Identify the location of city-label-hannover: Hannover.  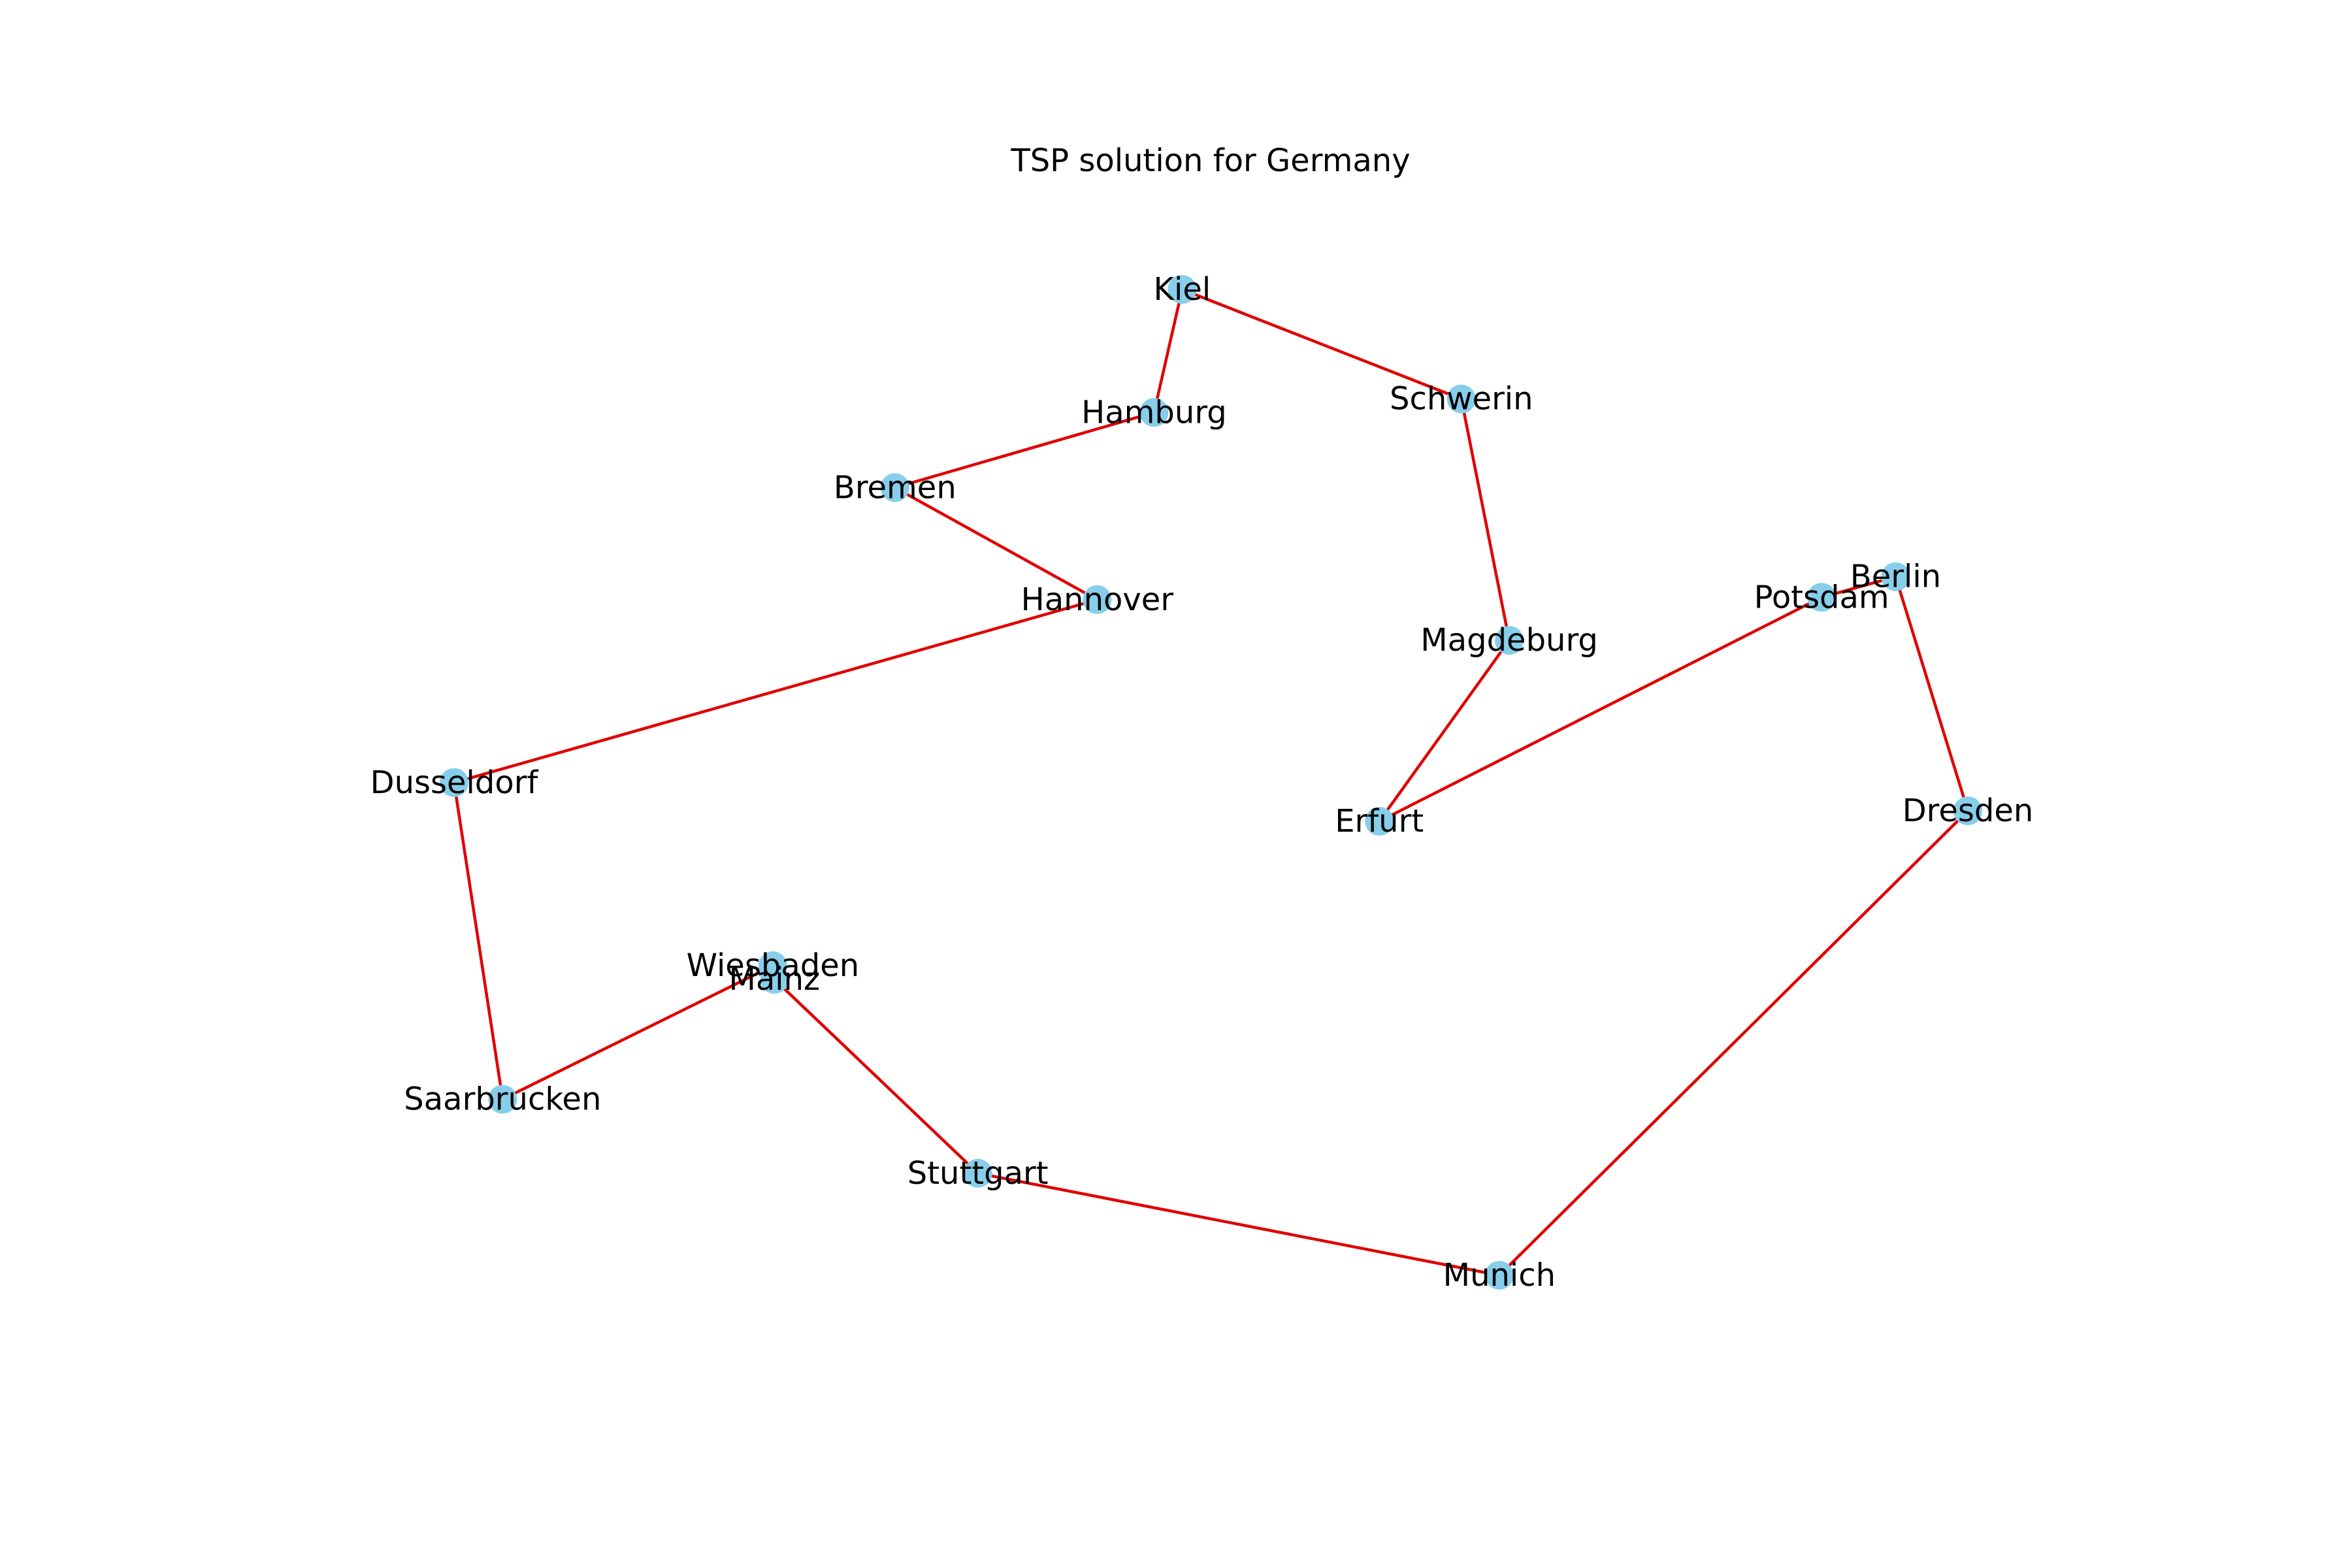
(1097, 599).